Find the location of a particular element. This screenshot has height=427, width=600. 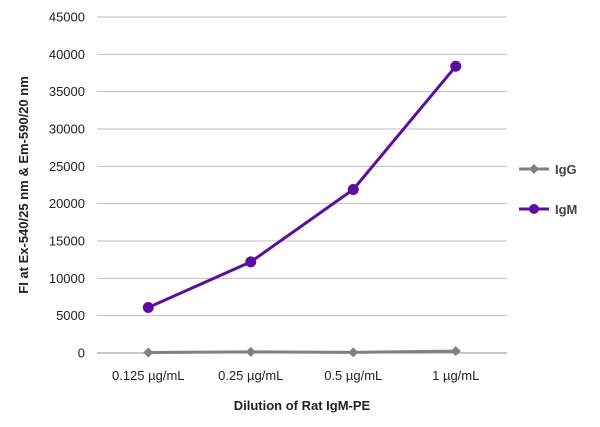

y-tick-label: 30000 is located at coordinates (67, 129).